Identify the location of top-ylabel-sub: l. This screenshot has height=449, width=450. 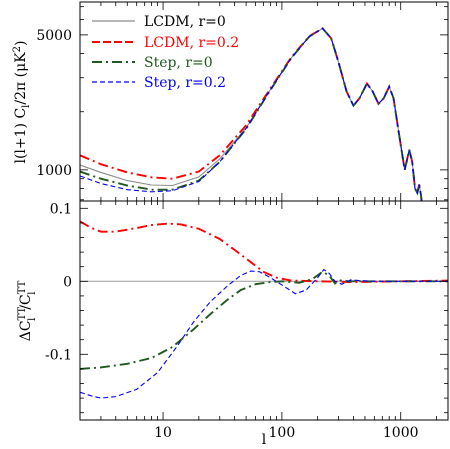
(26, 106).